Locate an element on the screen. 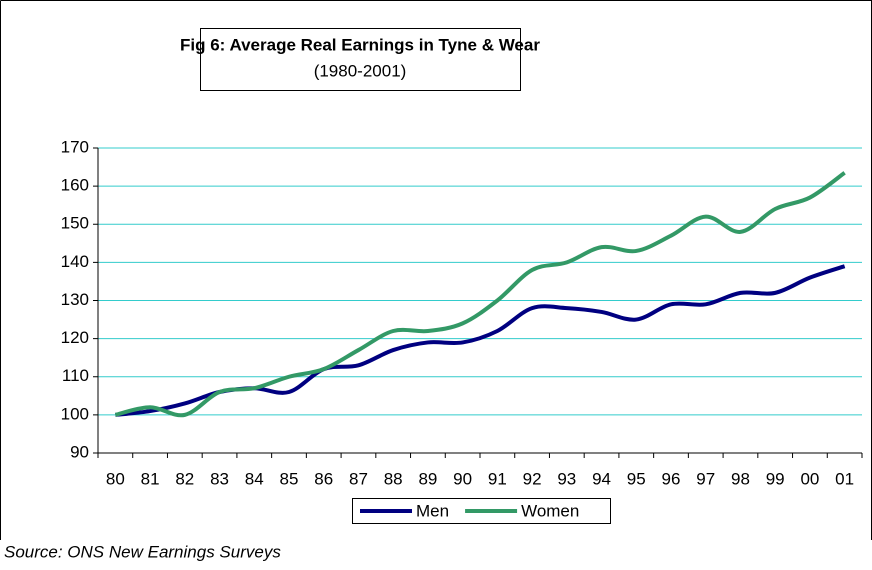 This screenshot has width=872, height=570. x-tick-label: 90 is located at coordinates (462, 478).